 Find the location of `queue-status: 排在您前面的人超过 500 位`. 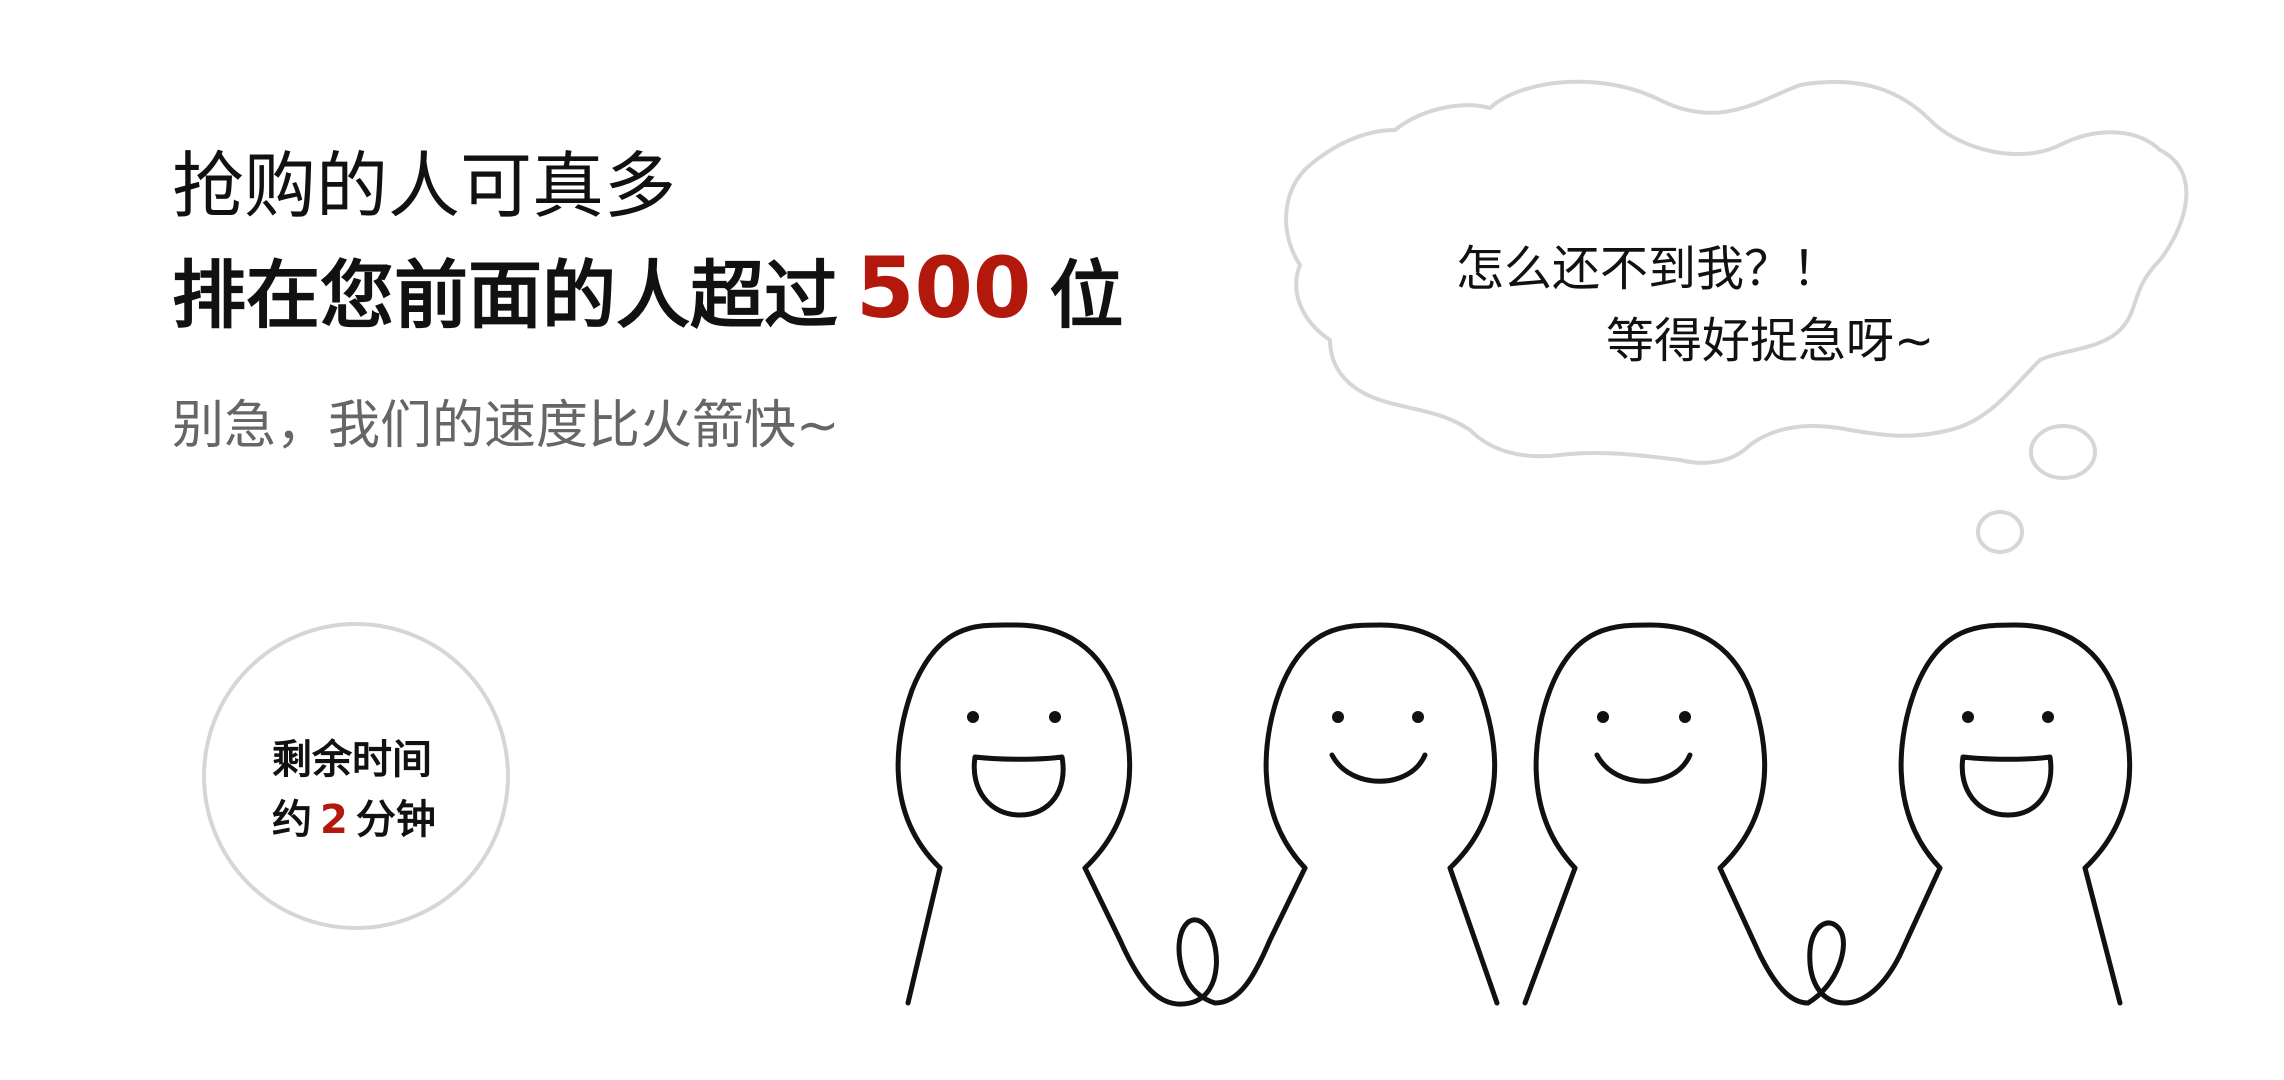

queue-status: 排在您前面的人超过 500 位 is located at coordinates (647, 290).